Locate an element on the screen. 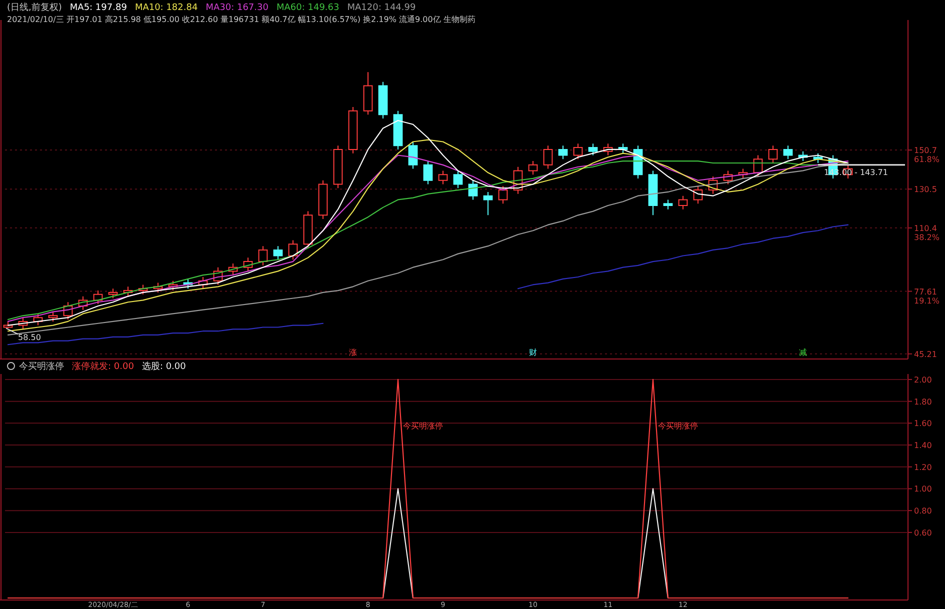 The width and height of the screenshot is (945, 609). y-tick-label: 1.20 is located at coordinates (923, 467).